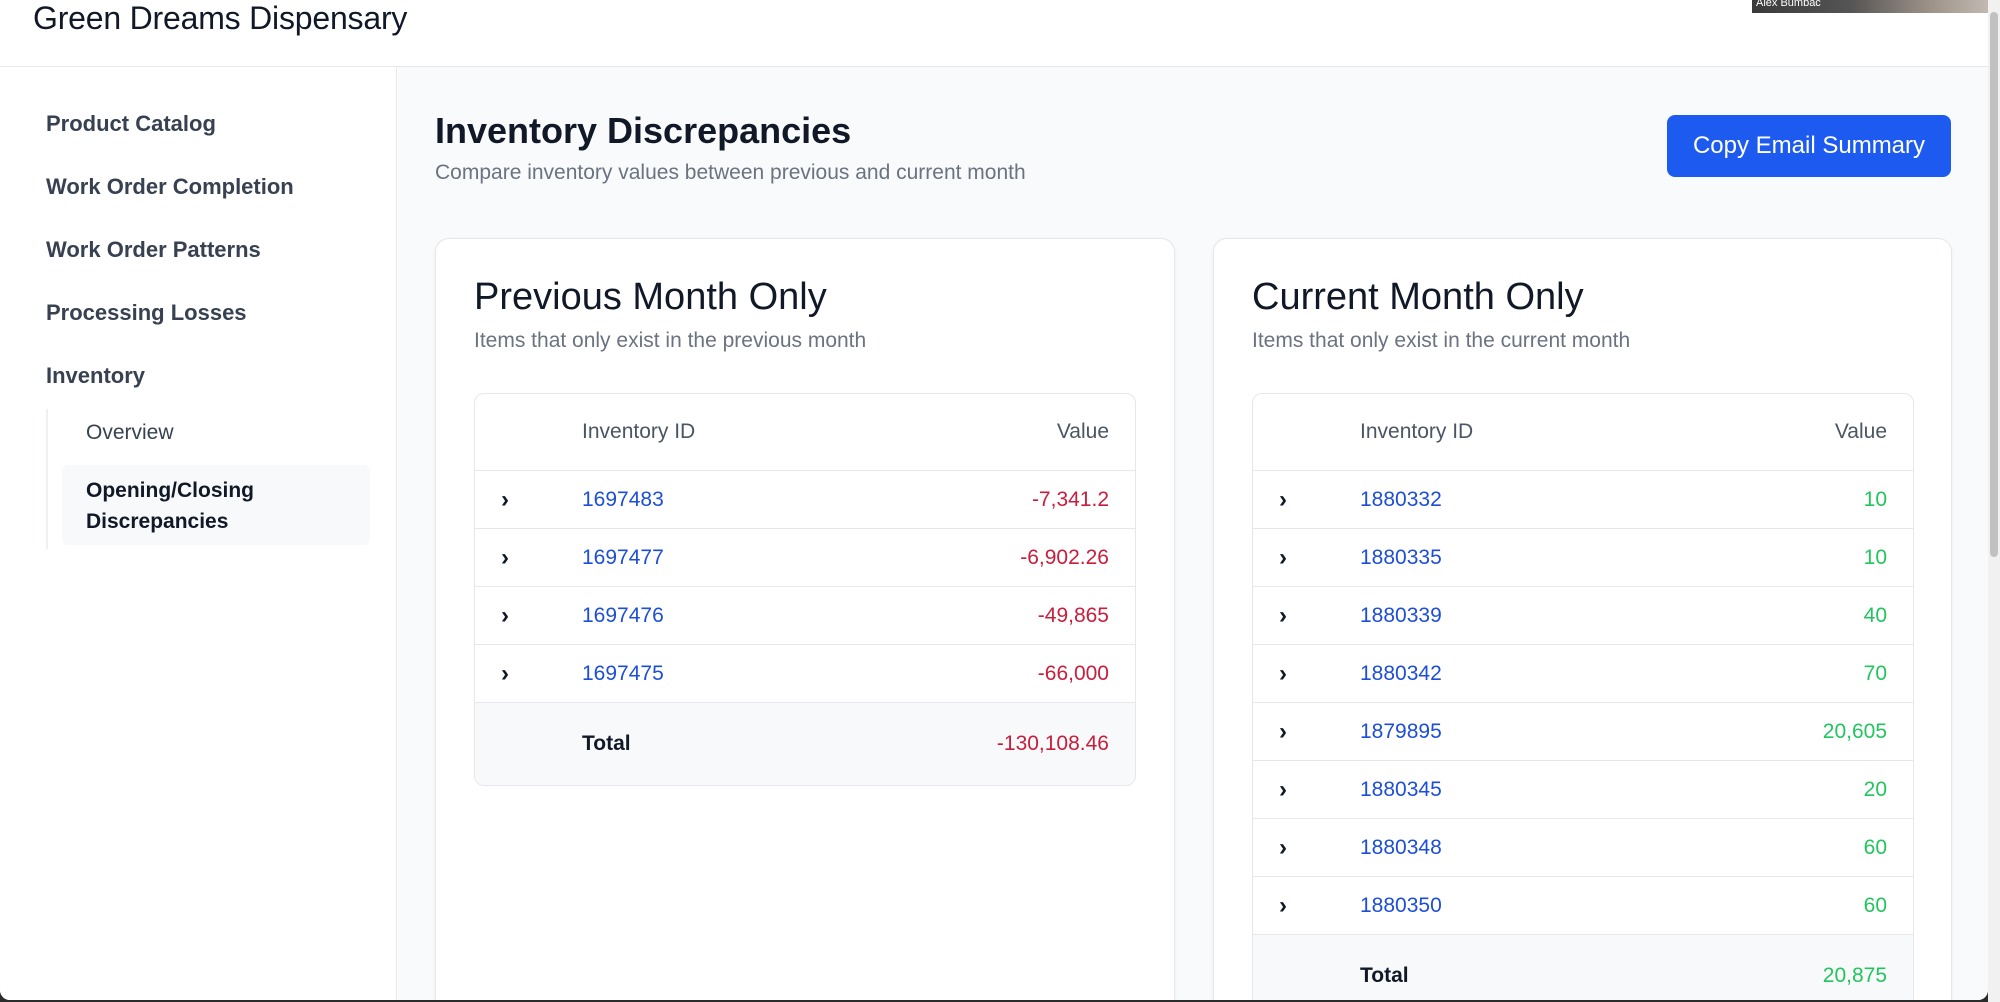  I want to click on sidebar-subitem-active-bg, so click(216, 505).